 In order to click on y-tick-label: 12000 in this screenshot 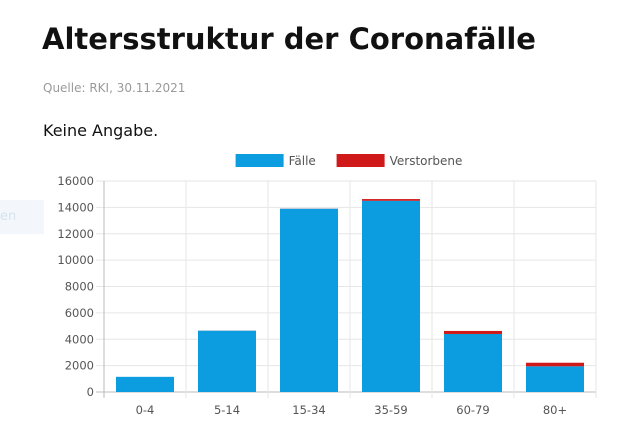, I will do `click(75, 234)`.